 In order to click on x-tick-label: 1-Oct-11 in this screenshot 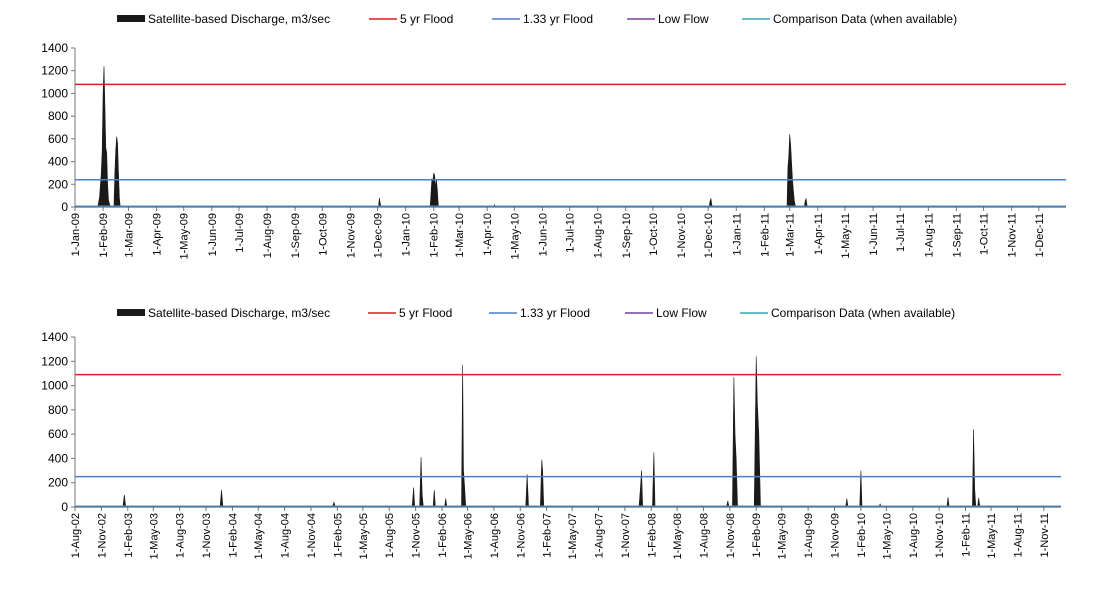, I will do `click(985, 234)`.